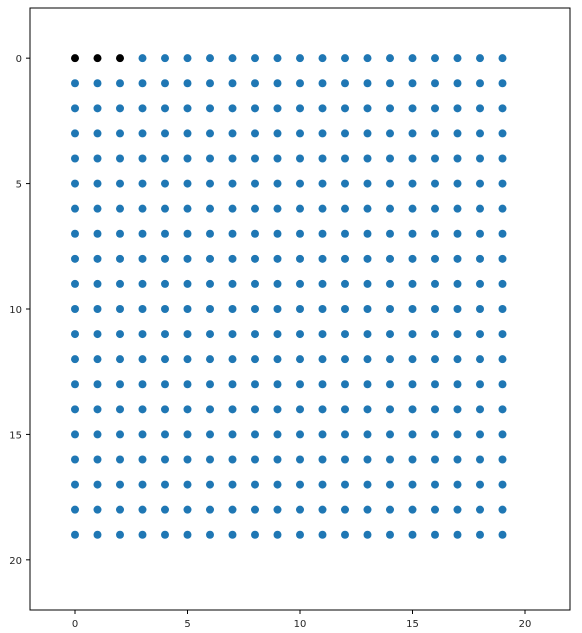 This screenshot has height=633, width=582. Describe the element at coordinates (15, 310) in the screenshot. I see `y-tick-label: 10` at that location.